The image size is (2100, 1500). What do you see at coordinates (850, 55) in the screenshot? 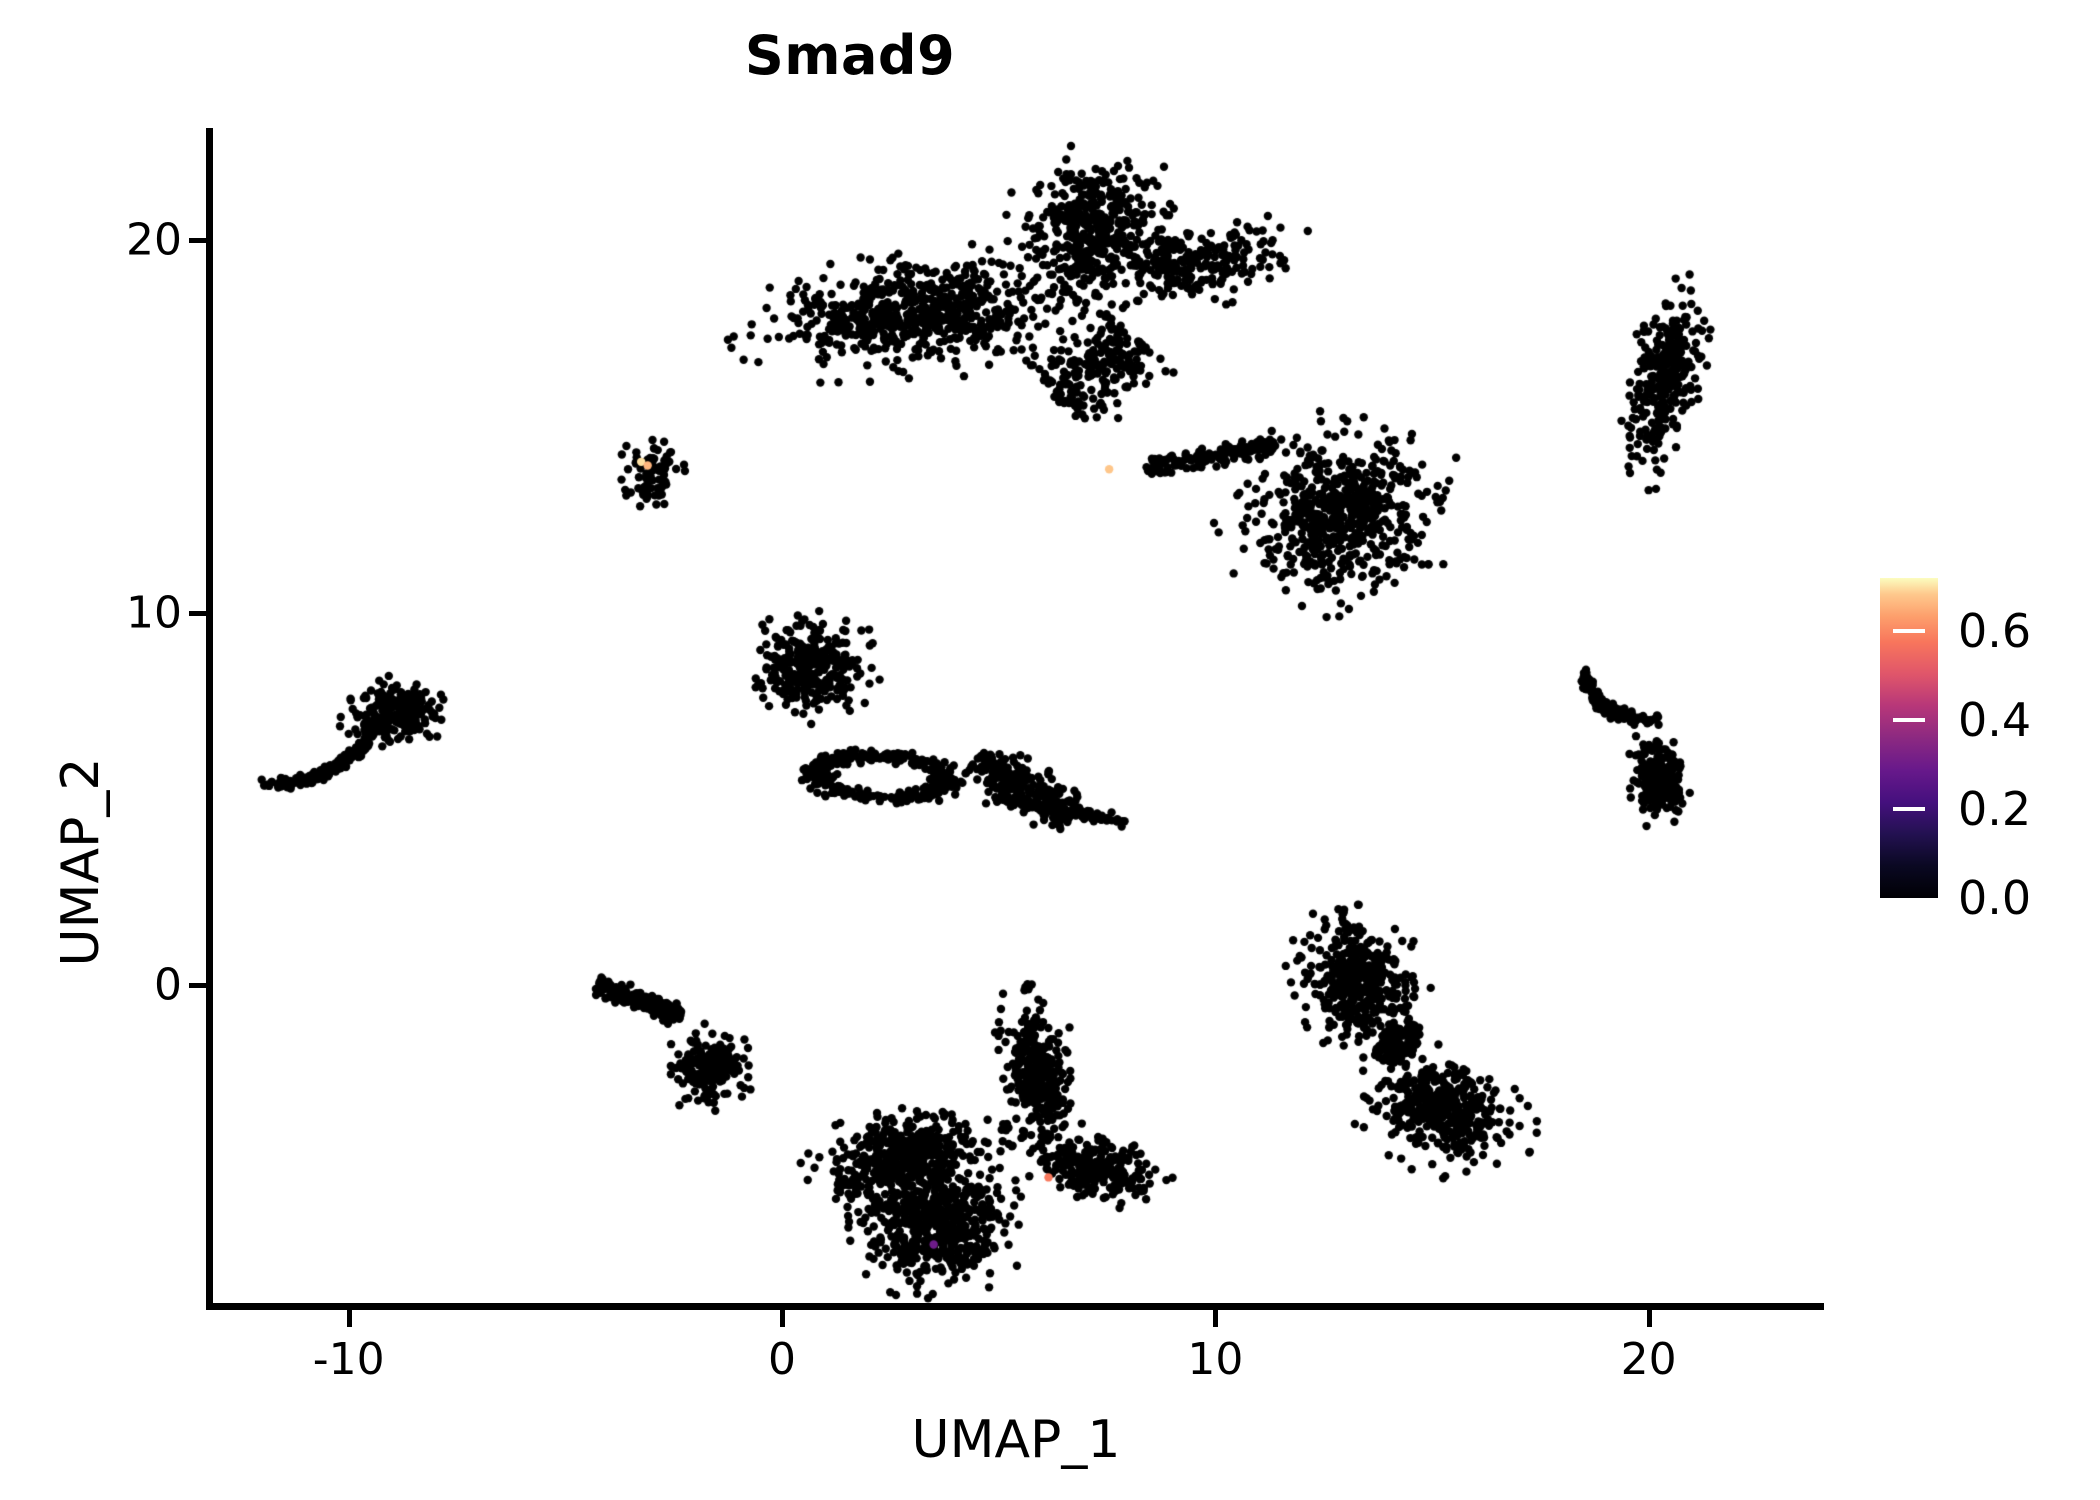
I see `chart-title: Smad9` at bounding box center [850, 55].